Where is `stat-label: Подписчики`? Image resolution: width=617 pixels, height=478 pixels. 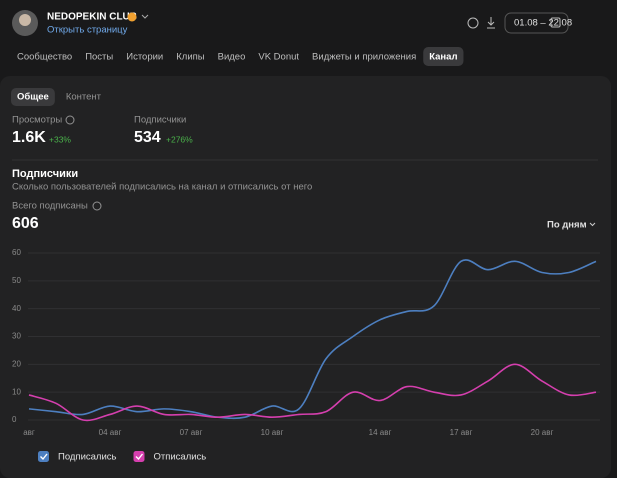
stat-label: Подписчики is located at coordinates (160, 120).